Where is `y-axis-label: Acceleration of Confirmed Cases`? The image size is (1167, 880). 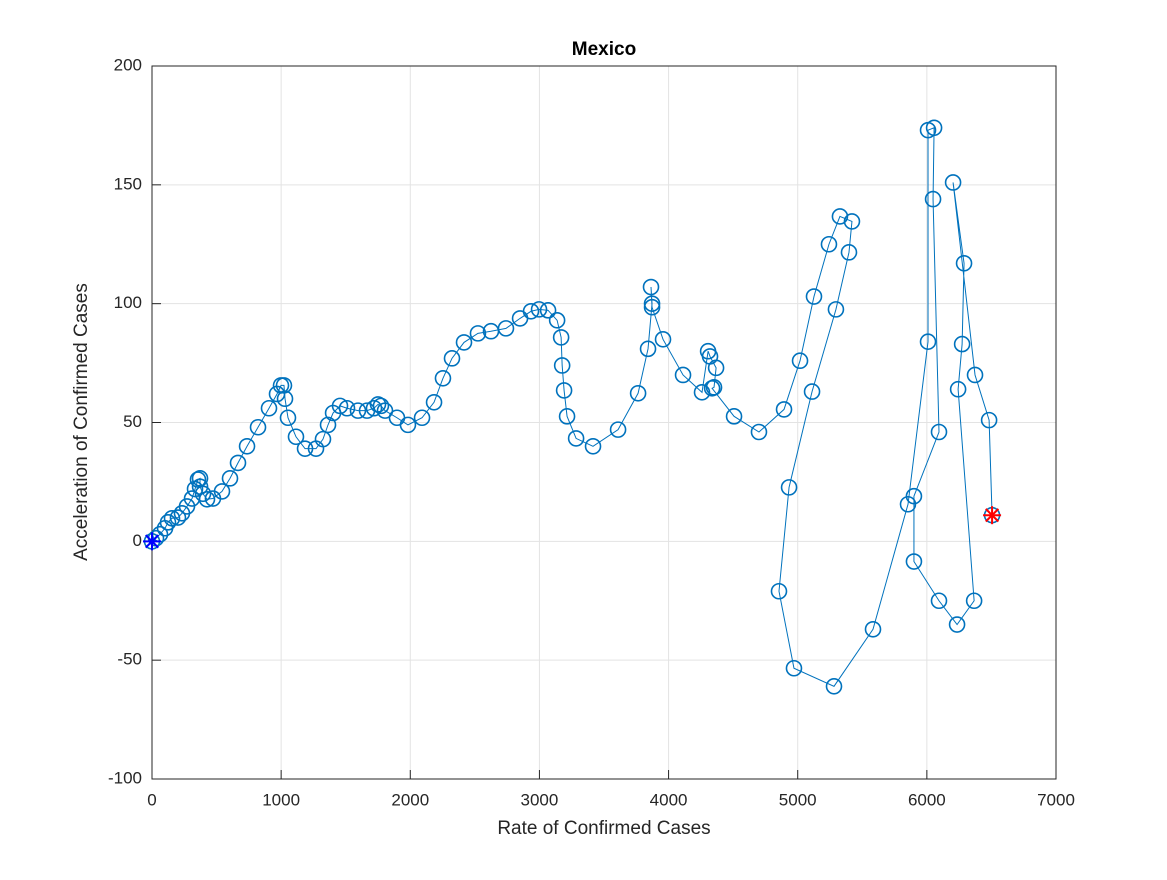
y-axis-label: Acceleration of Confirmed Cases is located at coordinates (81, 422).